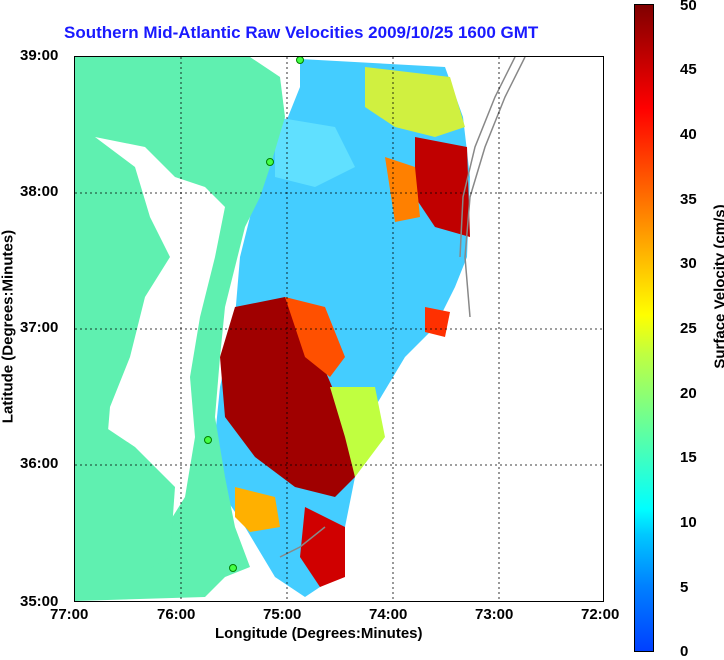  Describe the element at coordinates (684, 651) in the screenshot. I see `colorbar-tick-label: 0` at that location.